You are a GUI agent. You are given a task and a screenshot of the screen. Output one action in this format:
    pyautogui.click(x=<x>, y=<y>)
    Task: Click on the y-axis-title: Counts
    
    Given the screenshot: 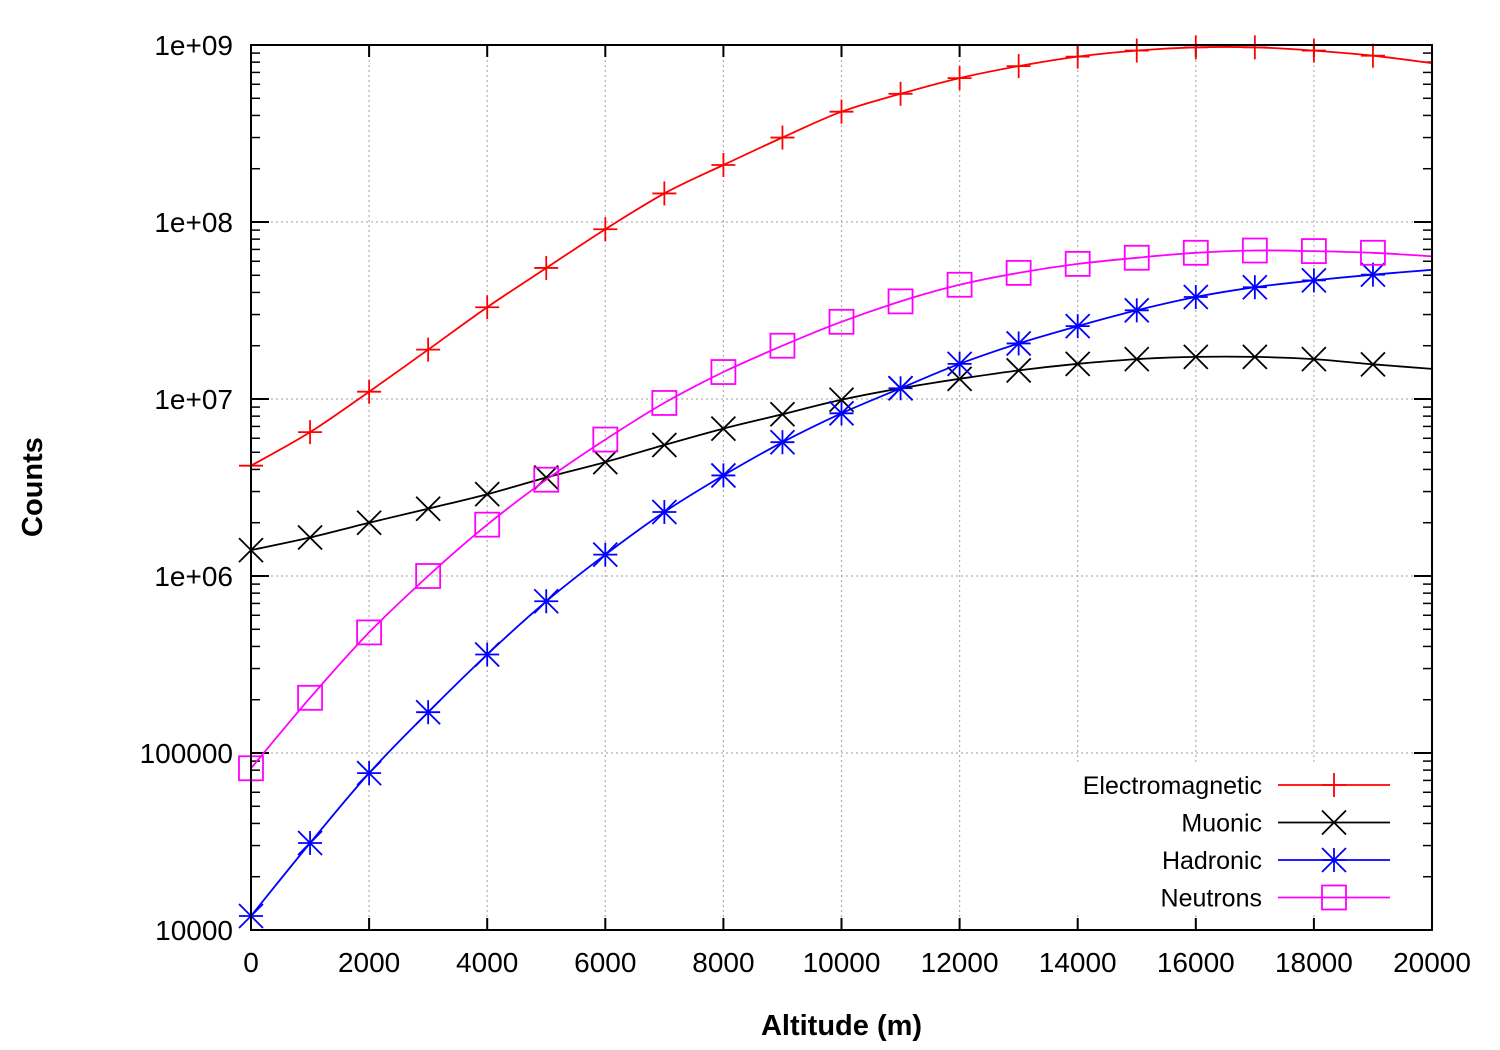 What is the action you would take?
    pyautogui.click(x=33, y=487)
    